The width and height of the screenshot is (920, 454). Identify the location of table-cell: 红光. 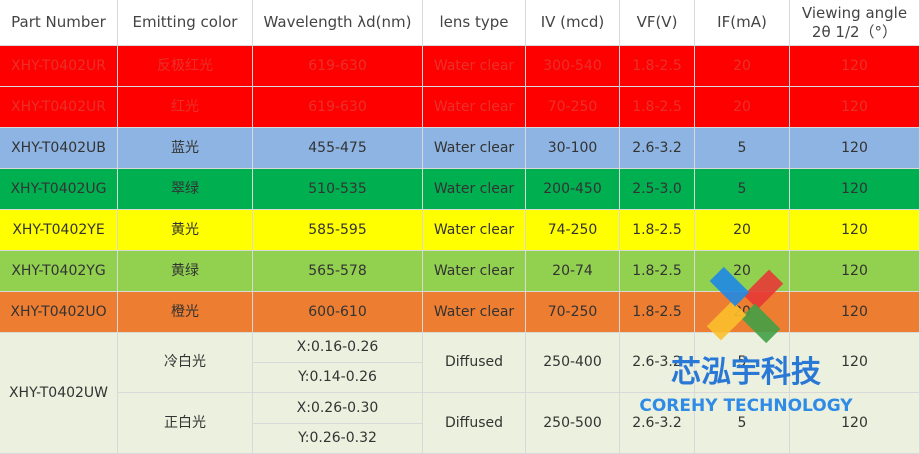
(185, 107).